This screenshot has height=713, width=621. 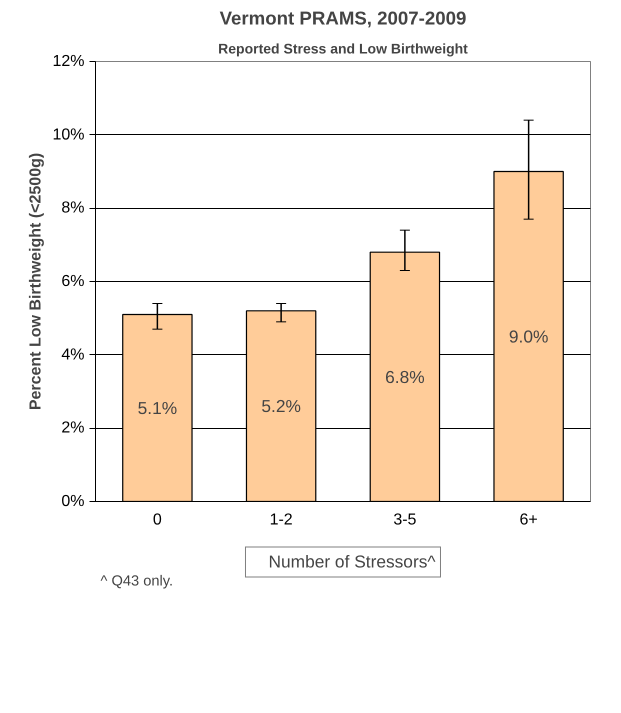 What do you see at coordinates (405, 376) in the screenshot?
I see `data-label: 6.8%` at bounding box center [405, 376].